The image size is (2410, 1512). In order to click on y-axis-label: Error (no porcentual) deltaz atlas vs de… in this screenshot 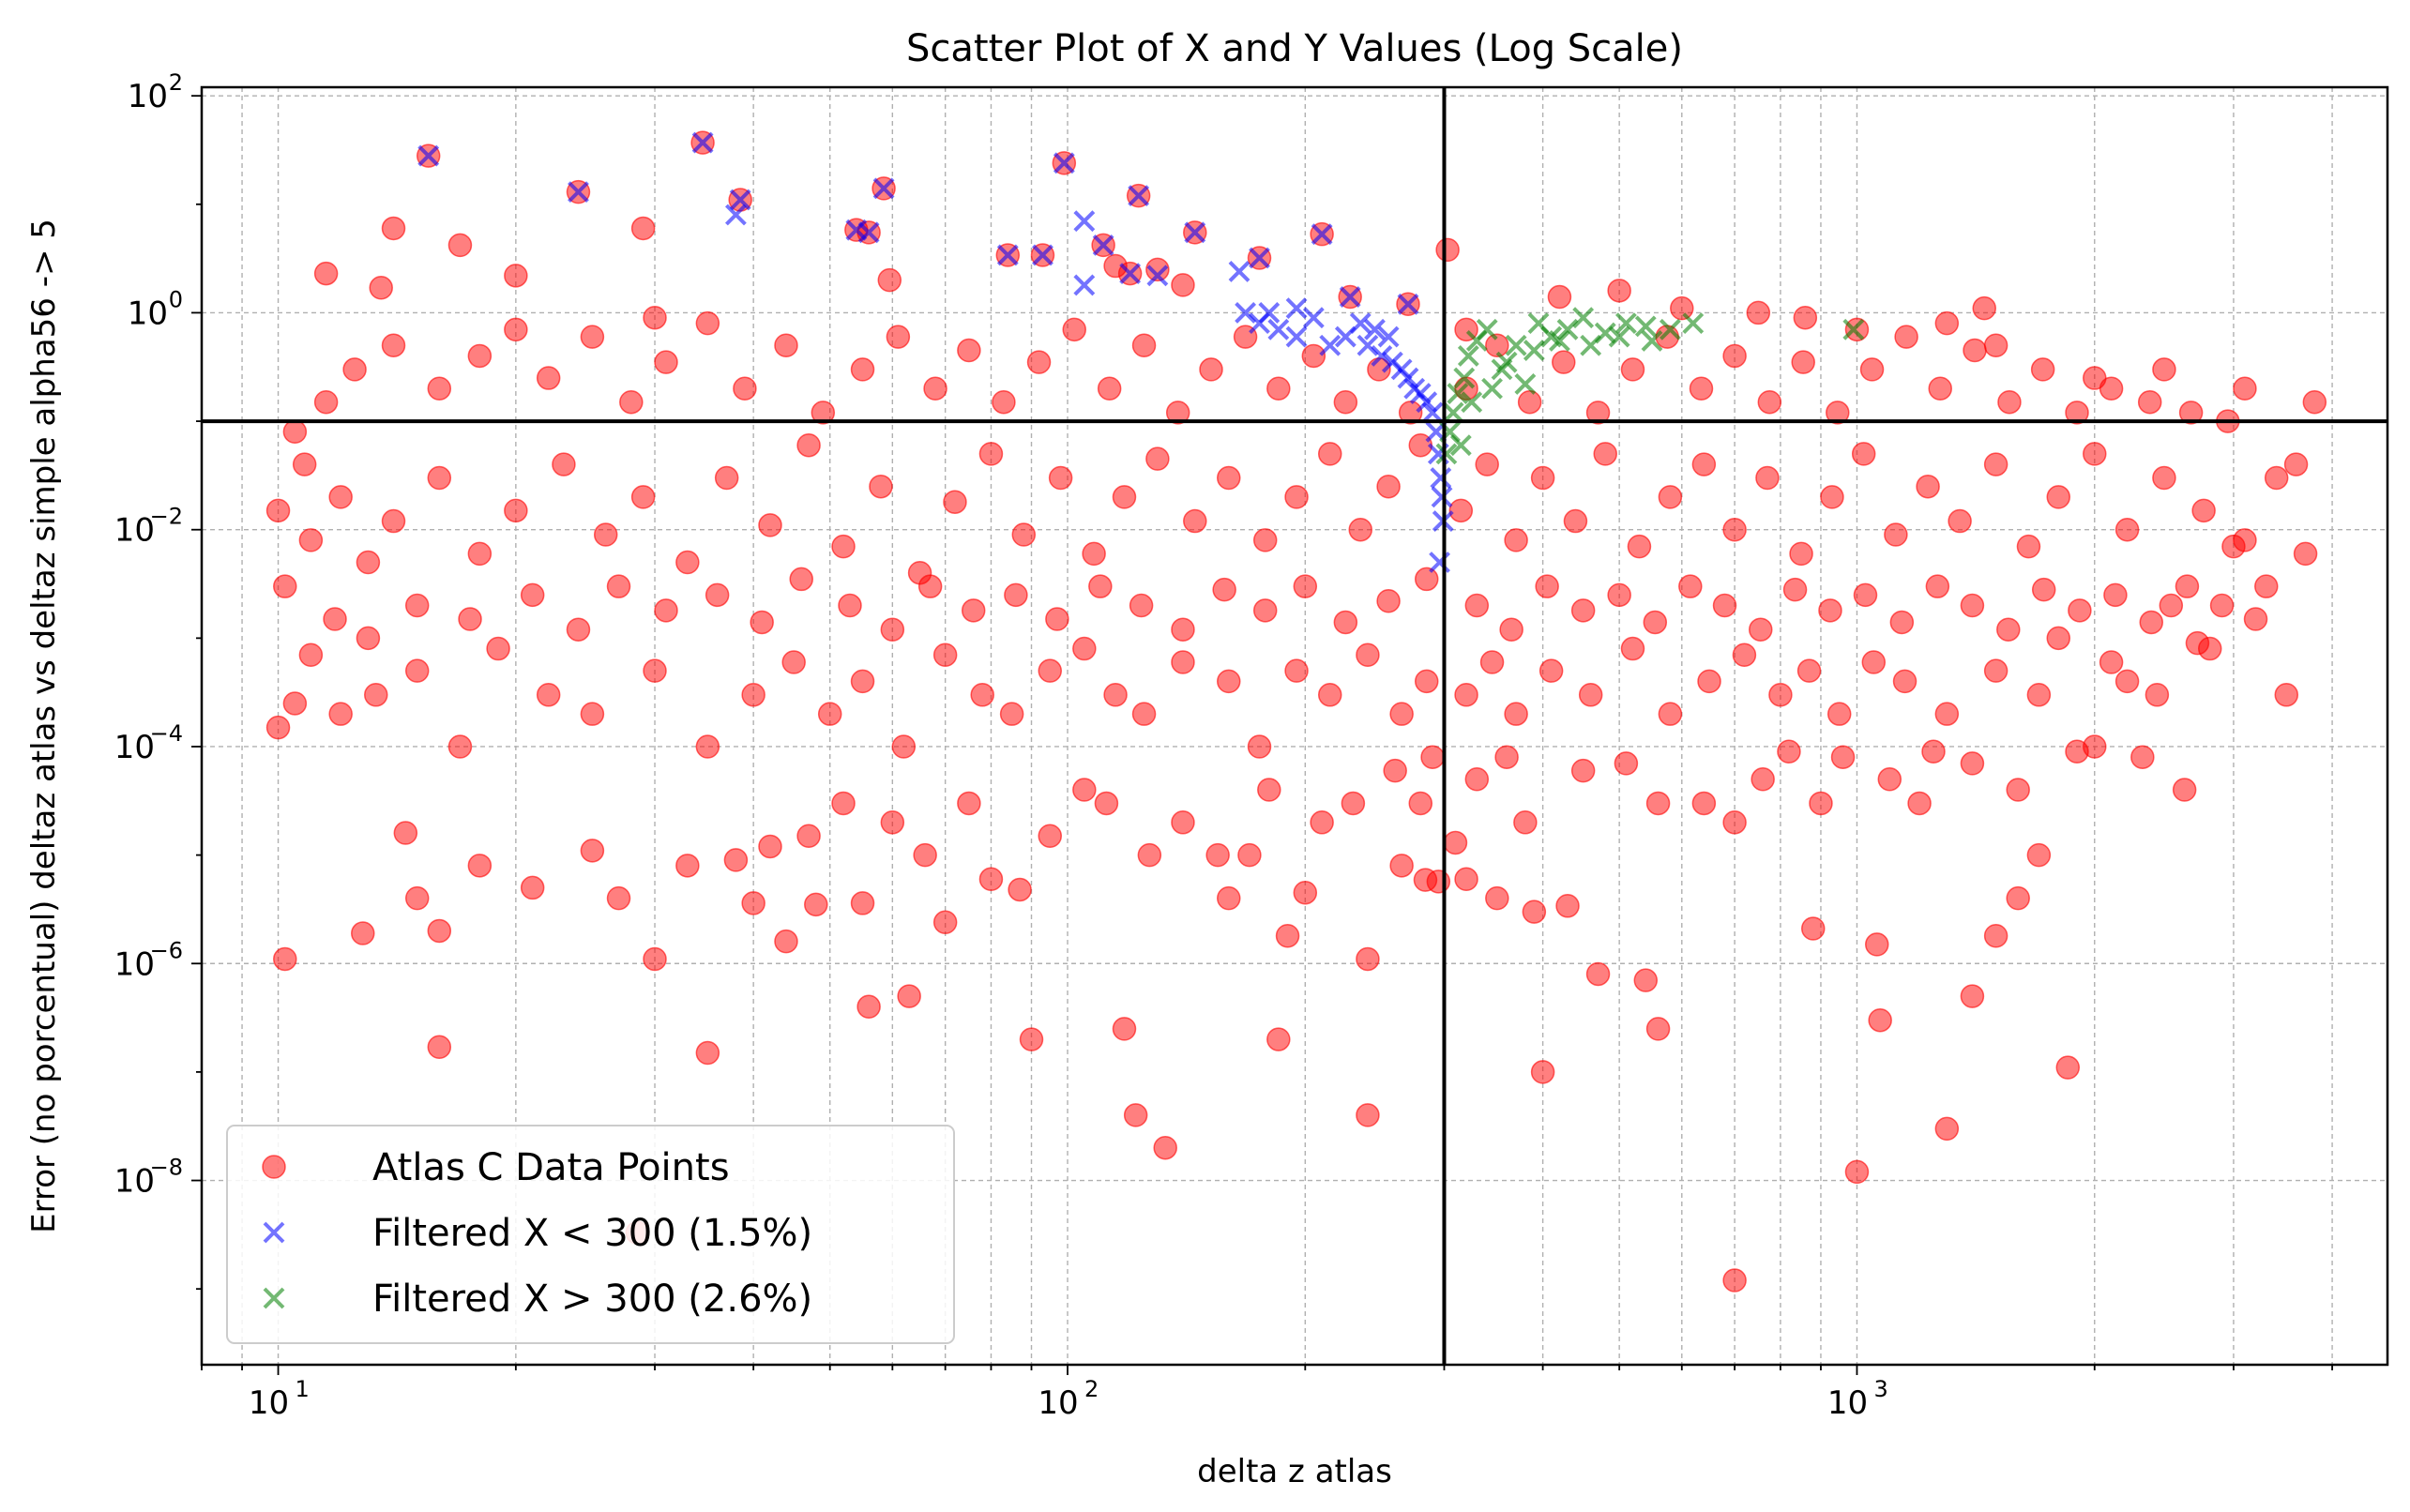, I will do `click(44, 726)`.